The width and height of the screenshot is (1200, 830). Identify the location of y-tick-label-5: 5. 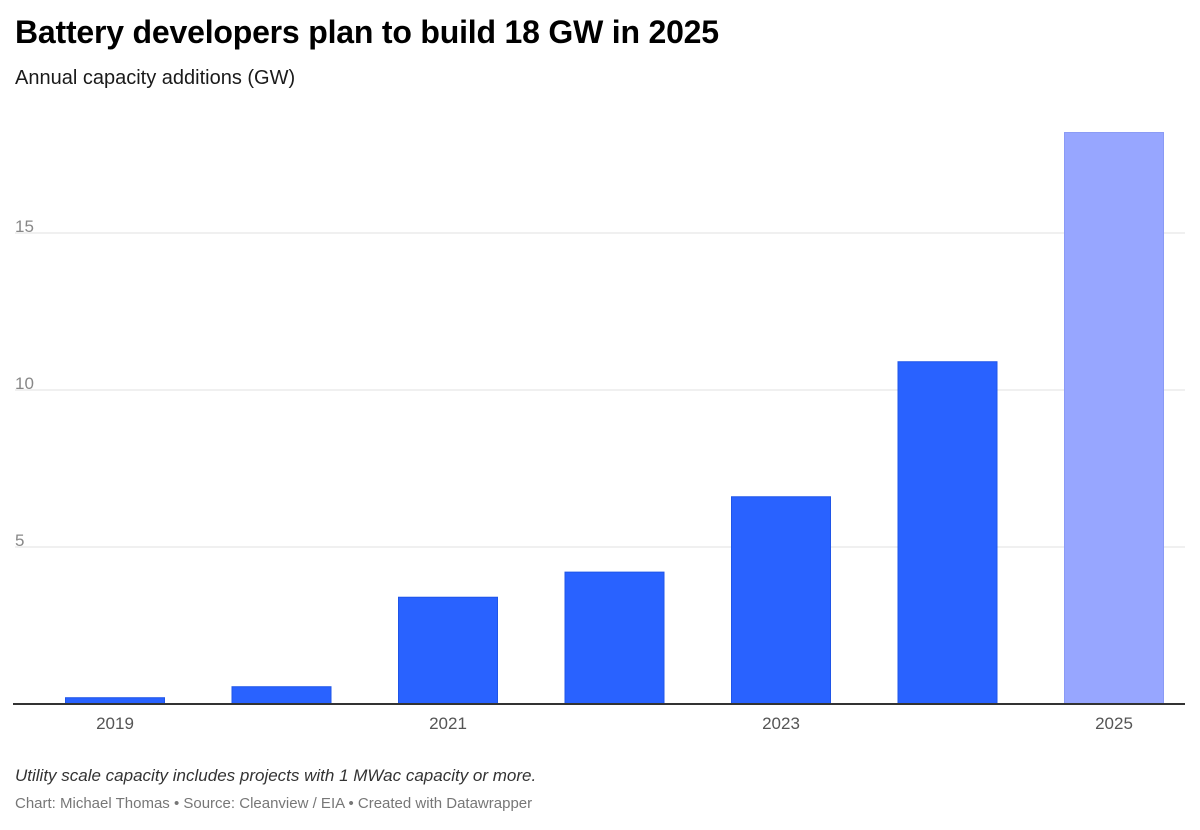
(19, 540).